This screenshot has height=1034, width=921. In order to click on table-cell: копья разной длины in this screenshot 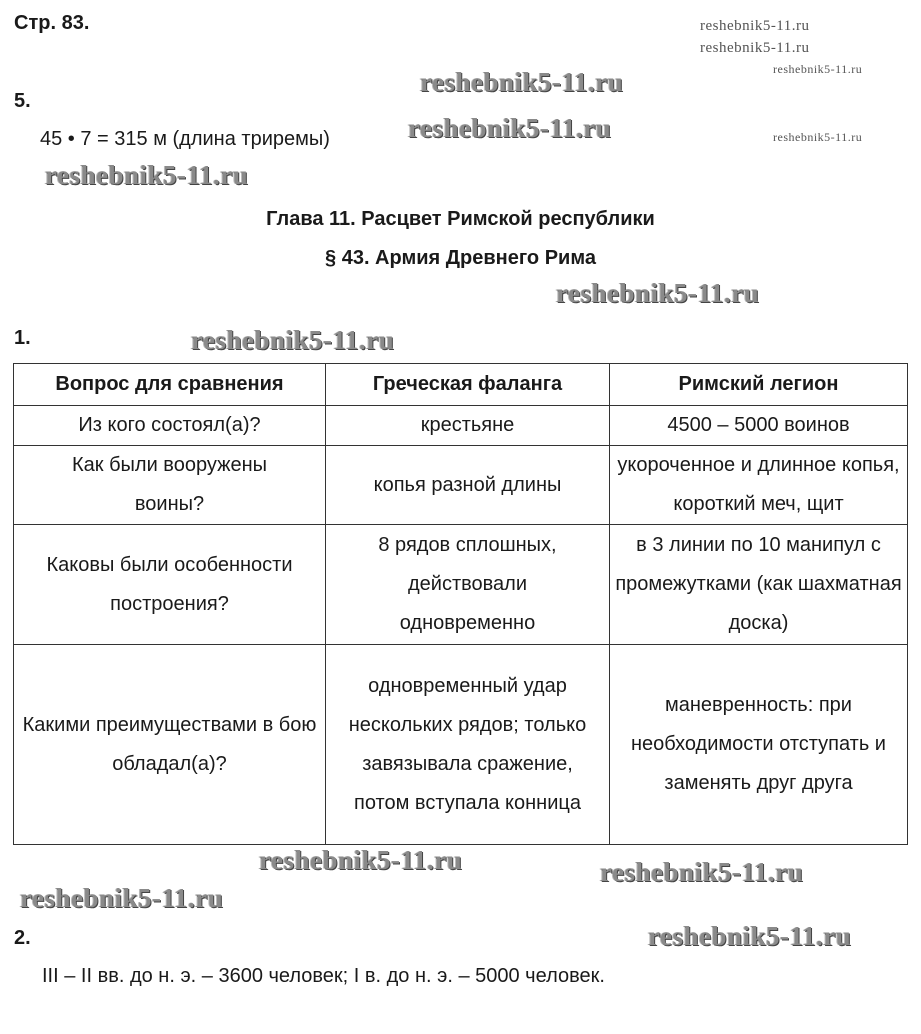, I will do `click(467, 485)`.